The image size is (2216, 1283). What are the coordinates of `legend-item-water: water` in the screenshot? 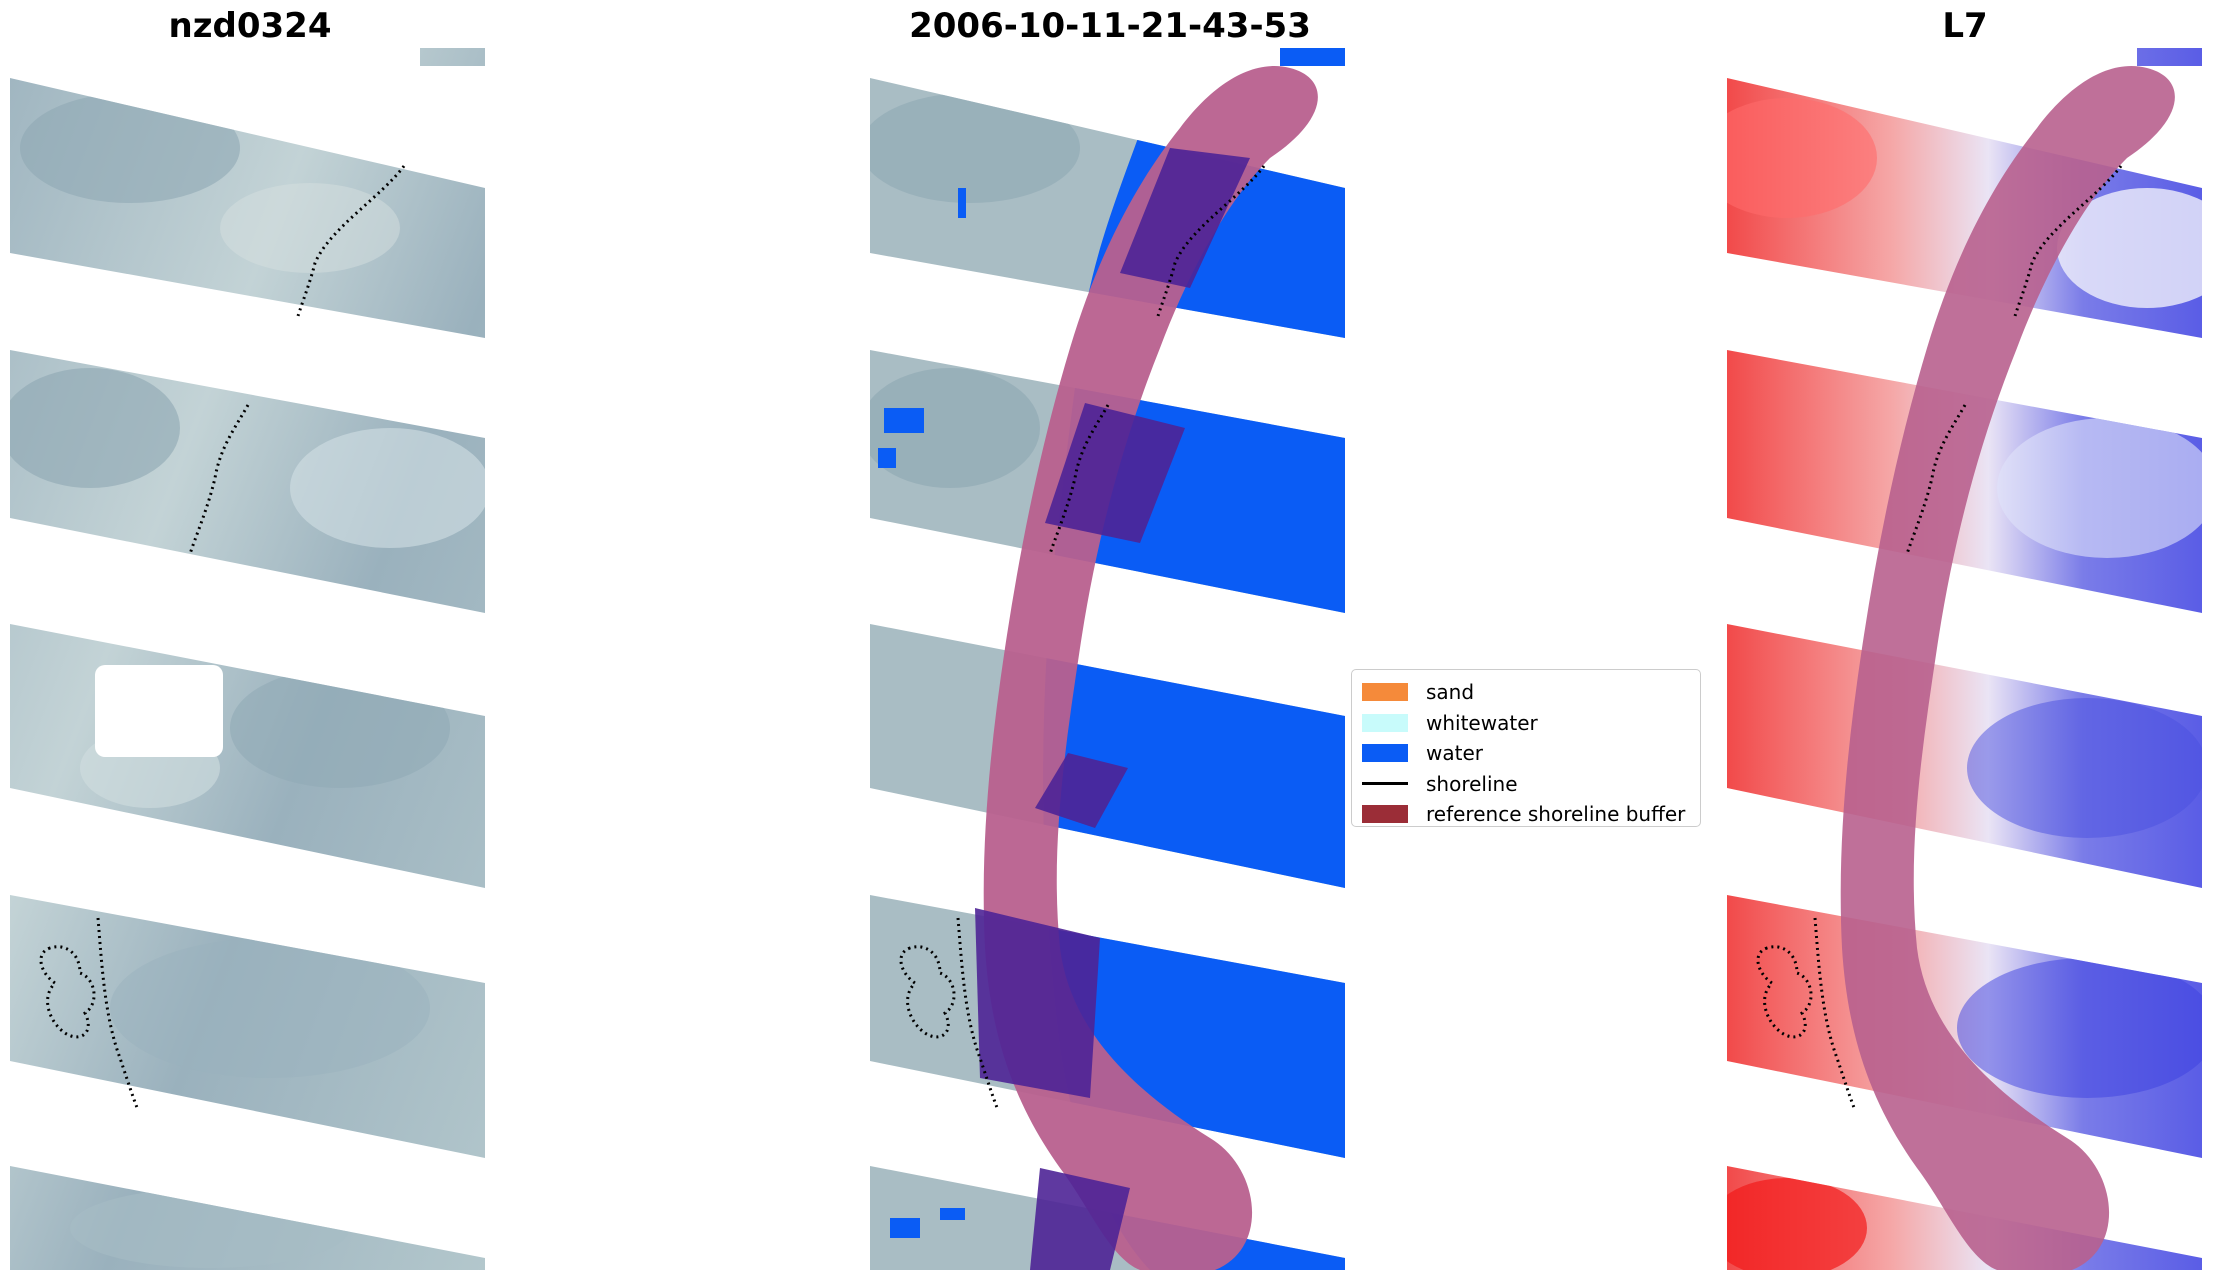 It's located at (1526, 753).